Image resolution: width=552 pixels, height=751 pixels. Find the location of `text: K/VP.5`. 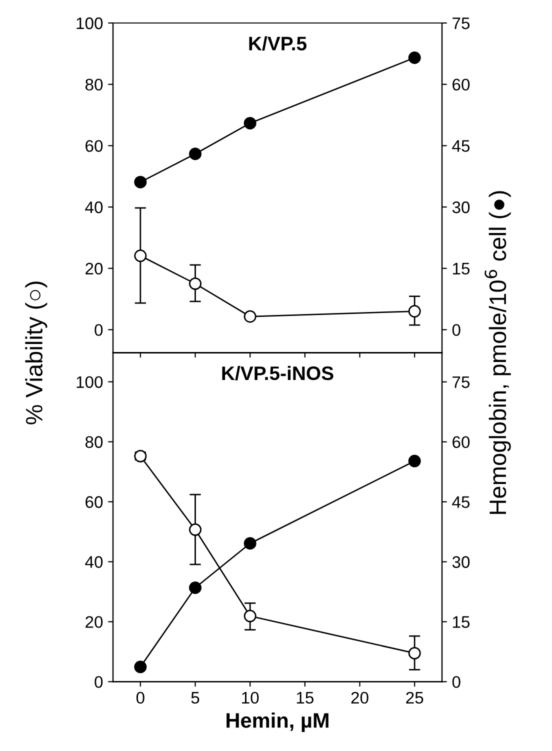

text: K/VP.5 is located at coordinates (278, 43).